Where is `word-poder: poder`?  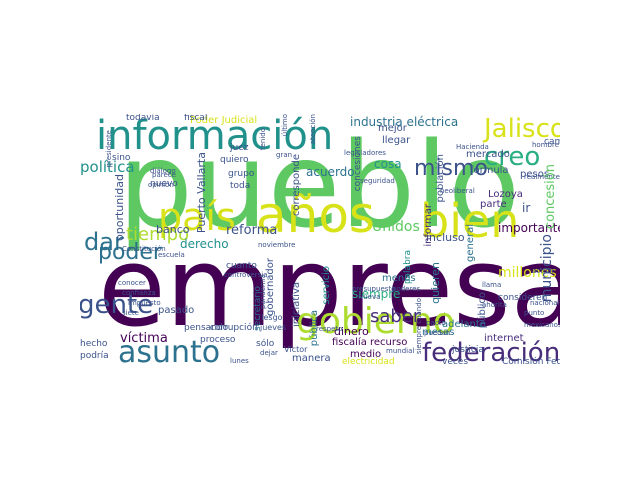
word-poder: poder is located at coordinates (130, 252).